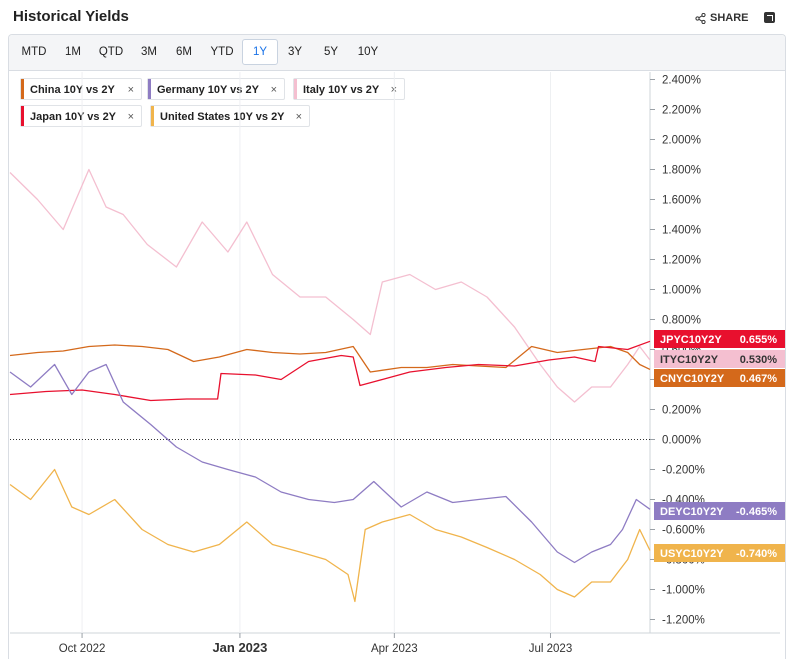 The width and height of the screenshot is (786, 659). Describe the element at coordinates (208, 90) in the screenshot. I see `legend-label: Germany 10Y vs 2Y` at that location.